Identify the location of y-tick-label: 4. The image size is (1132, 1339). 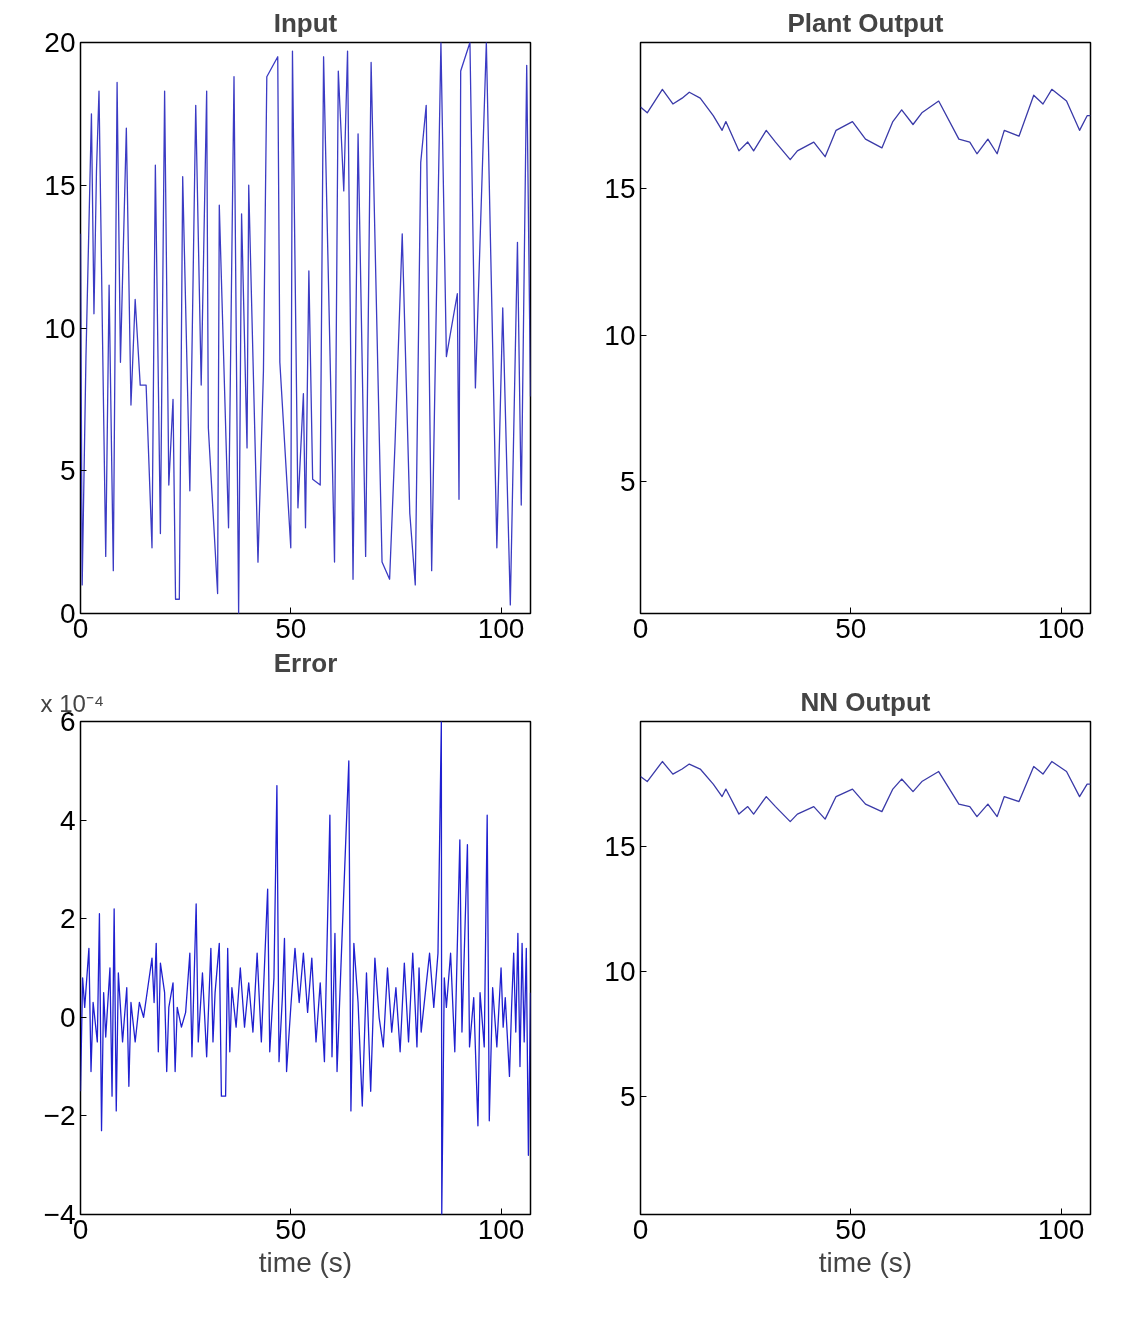
(67, 820).